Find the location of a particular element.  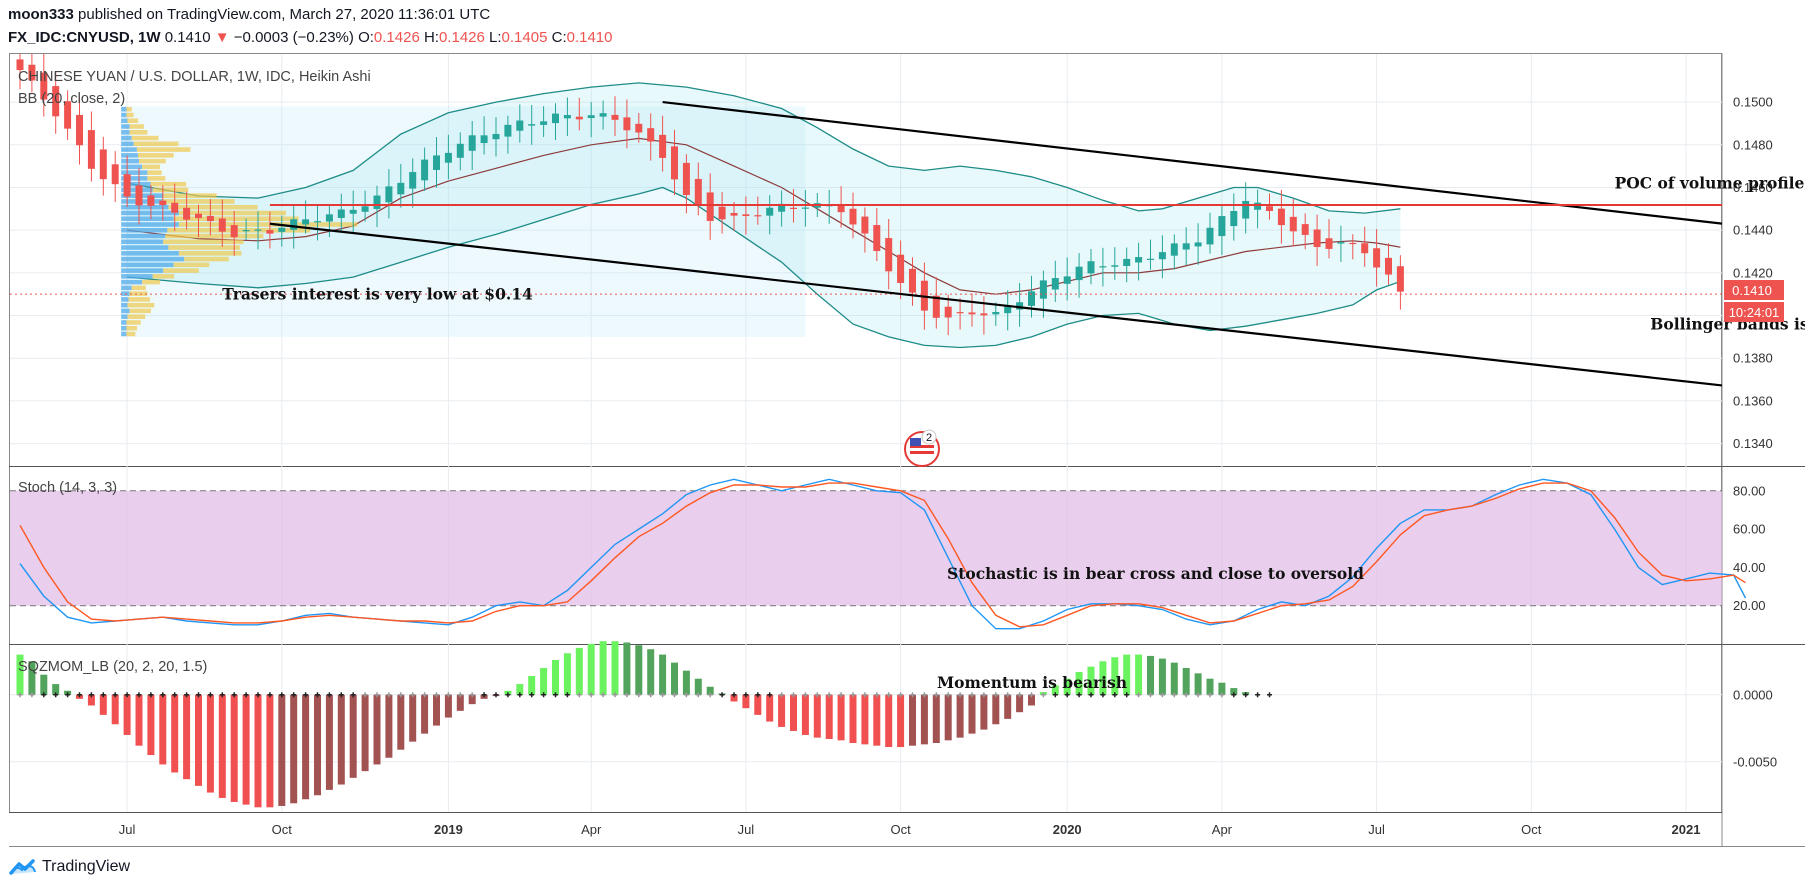

time-scale-label: Jul is located at coordinates (1376, 829).